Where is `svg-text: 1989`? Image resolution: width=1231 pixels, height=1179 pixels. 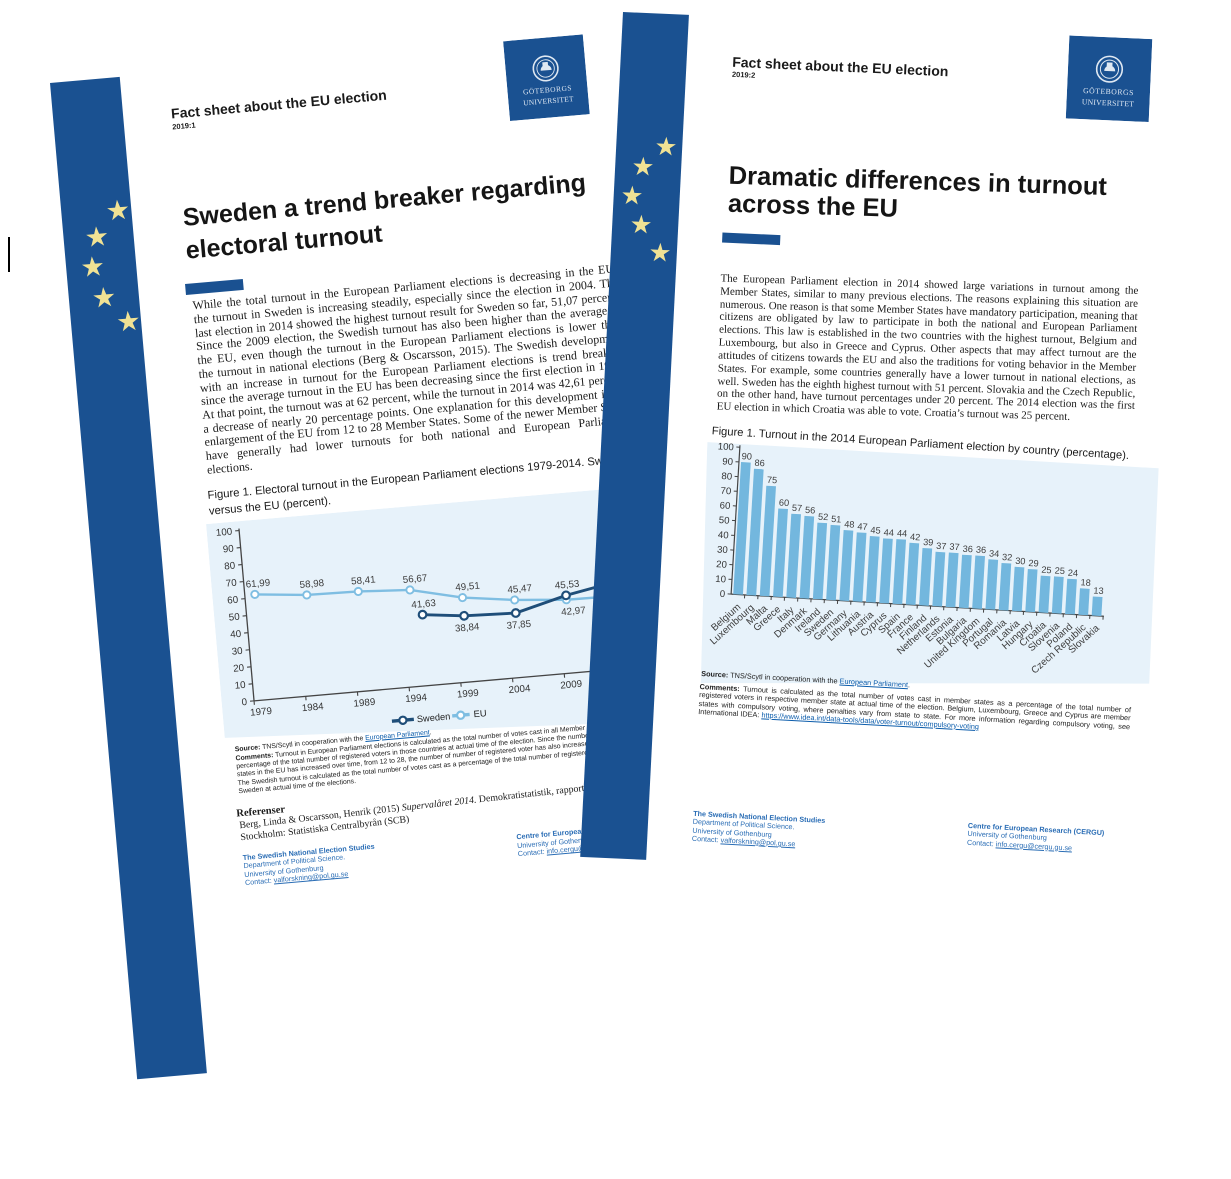
svg-text: 1989 is located at coordinates (364, 703).